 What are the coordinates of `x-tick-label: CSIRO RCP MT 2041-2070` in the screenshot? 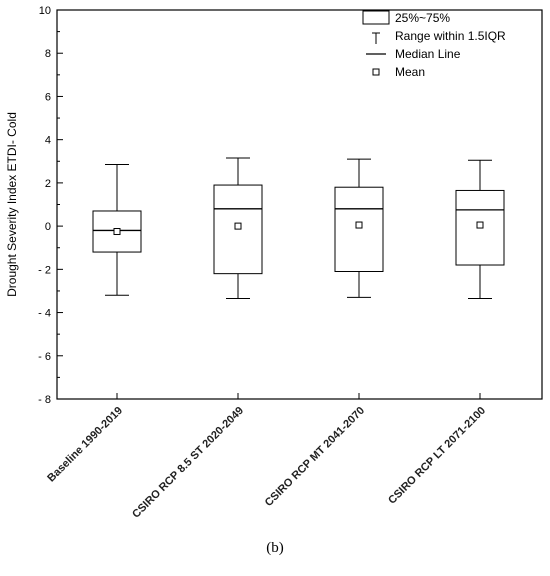 It's located at (315, 457).